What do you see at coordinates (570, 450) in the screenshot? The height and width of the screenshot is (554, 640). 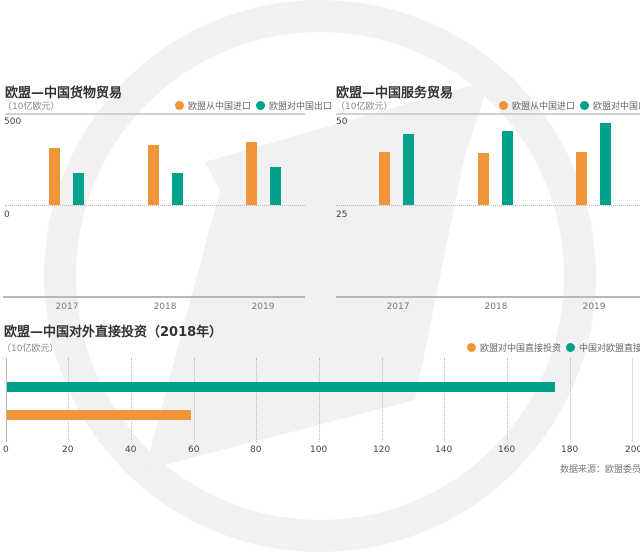 I see `fdi-xtick: 180` at bounding box center [570, 450].